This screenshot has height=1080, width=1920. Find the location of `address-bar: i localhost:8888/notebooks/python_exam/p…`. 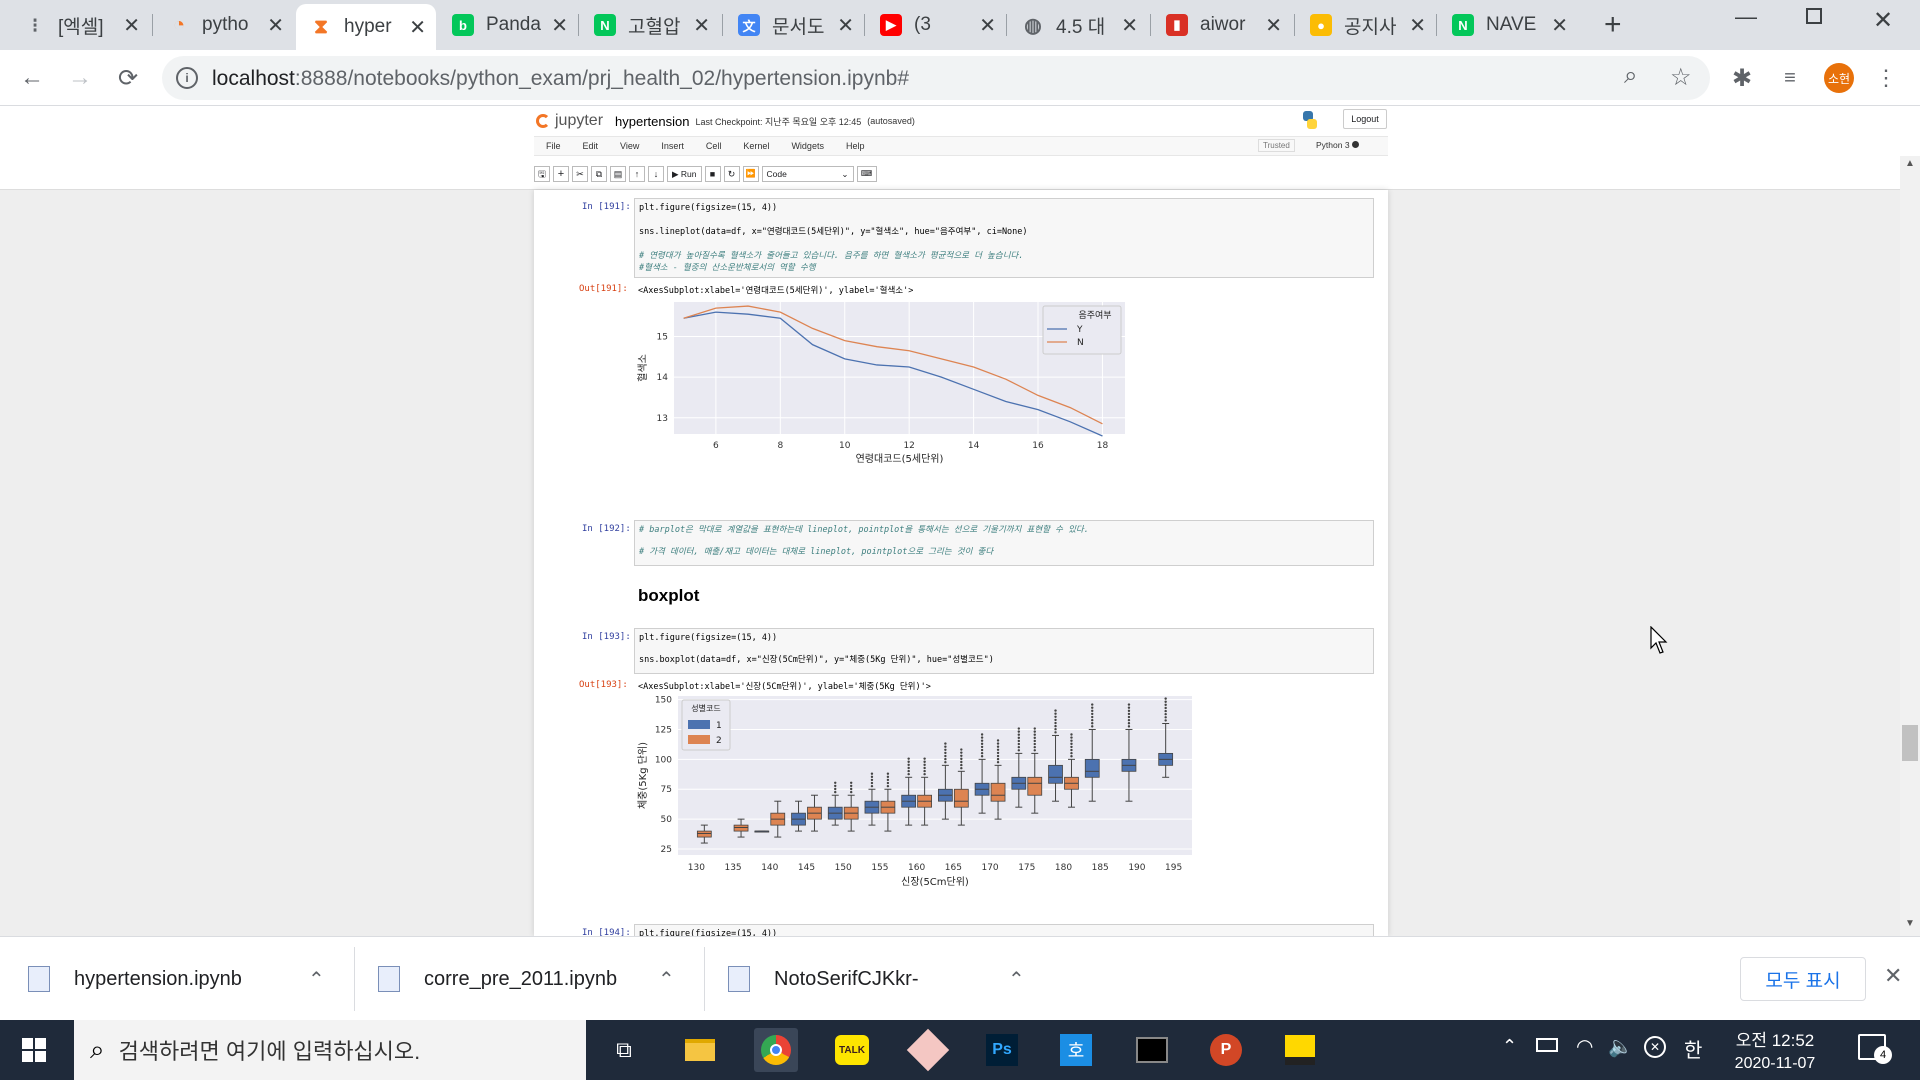

address-bar: i localhost:8888/notebooks/python_exam/p… is located at coordinates (936, 78).